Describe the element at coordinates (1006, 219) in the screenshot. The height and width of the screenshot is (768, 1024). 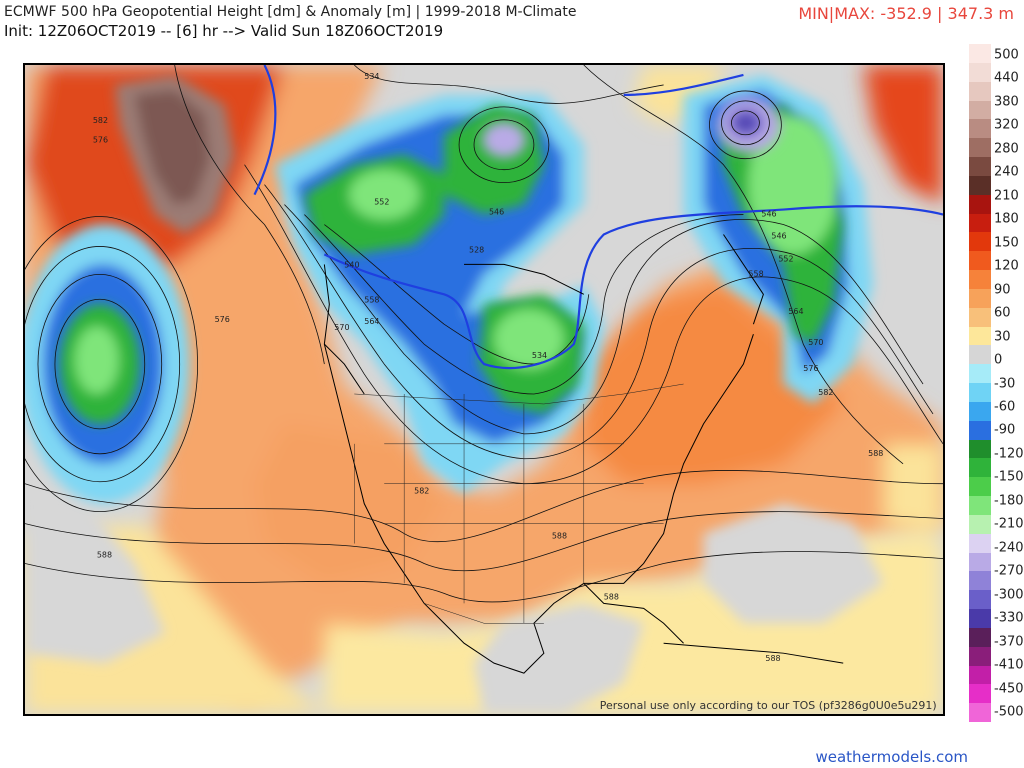
I see `colorbar-label: 180` at that location.